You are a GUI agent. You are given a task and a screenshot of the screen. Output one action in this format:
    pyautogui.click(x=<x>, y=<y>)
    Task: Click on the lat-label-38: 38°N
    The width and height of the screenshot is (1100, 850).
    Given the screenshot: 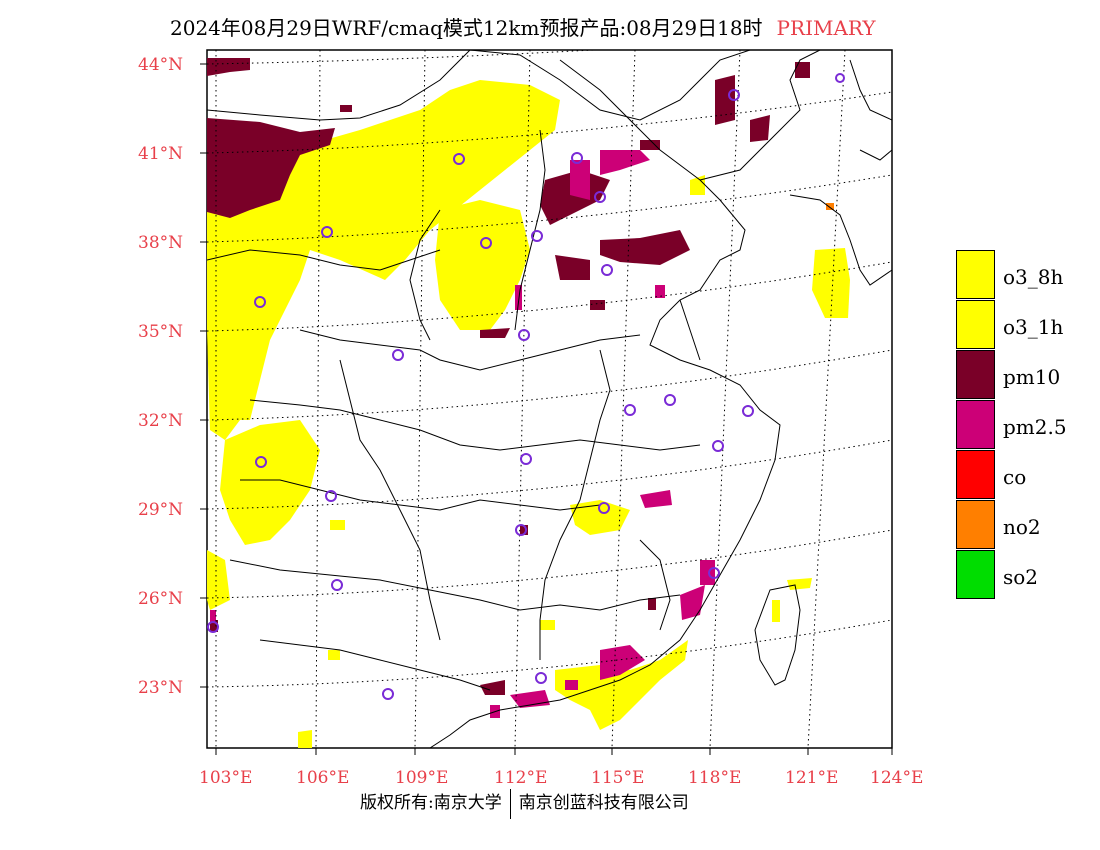 What is the action you would take?
    pyautogui.click(x=161, y=243)
    